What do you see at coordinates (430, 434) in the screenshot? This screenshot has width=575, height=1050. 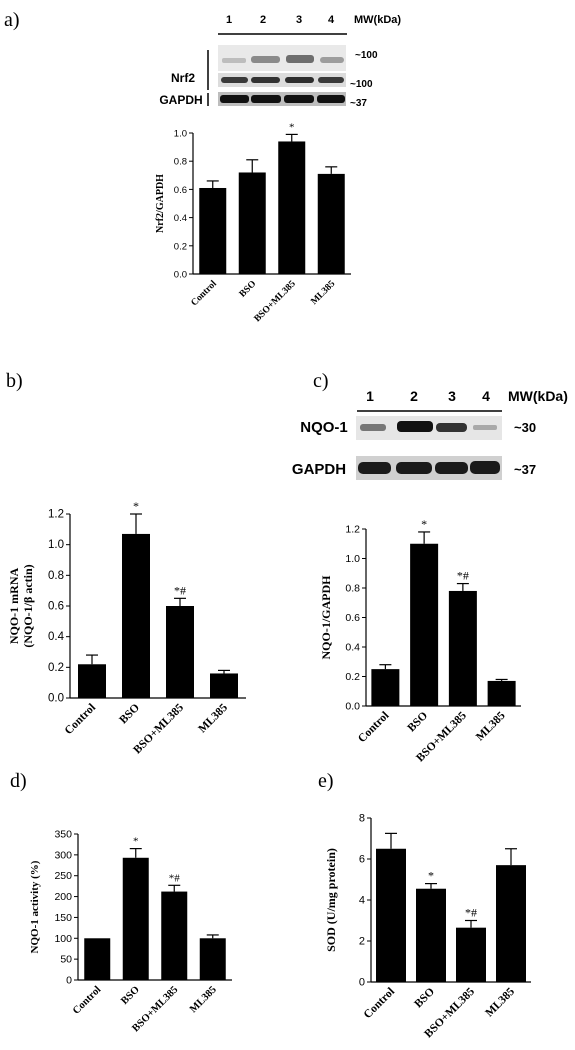 I see `western-blot-c: 1 2 3 4 MW(kDa) NQO-1 GAPDH ~30 ~37` at bounding box center [430, 434].